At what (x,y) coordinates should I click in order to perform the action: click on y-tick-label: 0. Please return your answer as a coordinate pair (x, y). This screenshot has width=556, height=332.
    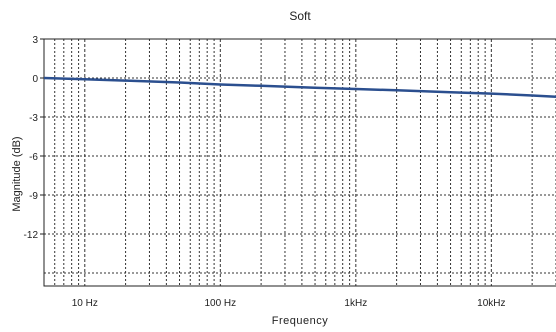
    Looking at the image, I should click on (35, 79).